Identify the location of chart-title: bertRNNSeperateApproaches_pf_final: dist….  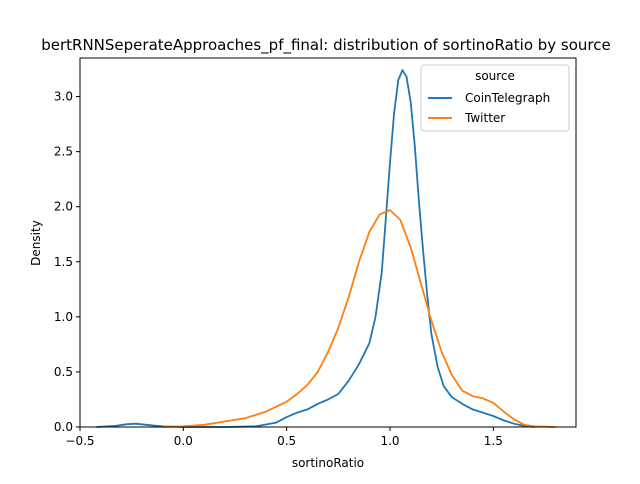
(326, 45).